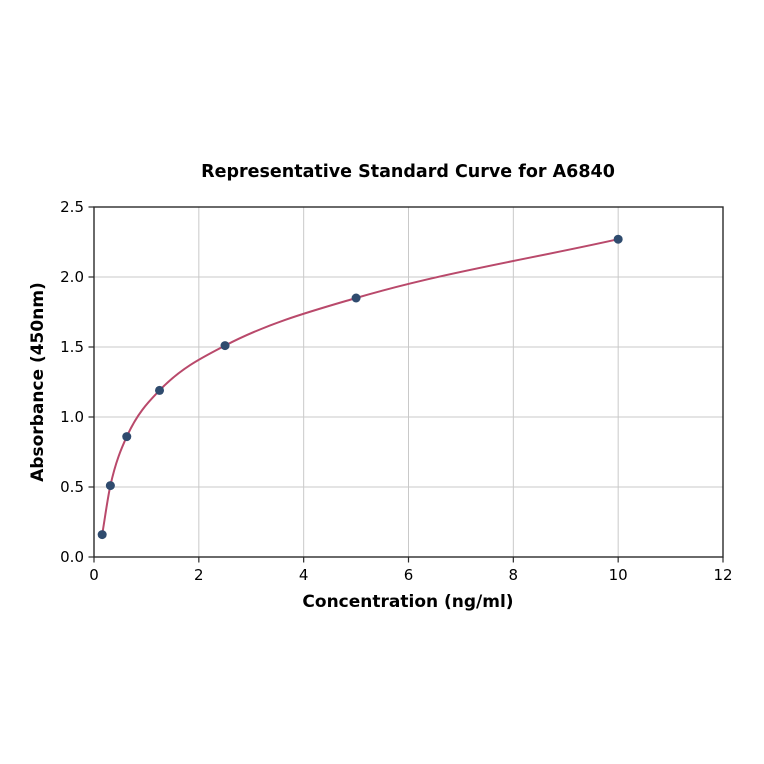  Describe the element at coordinates (514, 575) in the screenshot. I see `x-tick-label: 8` at that location.